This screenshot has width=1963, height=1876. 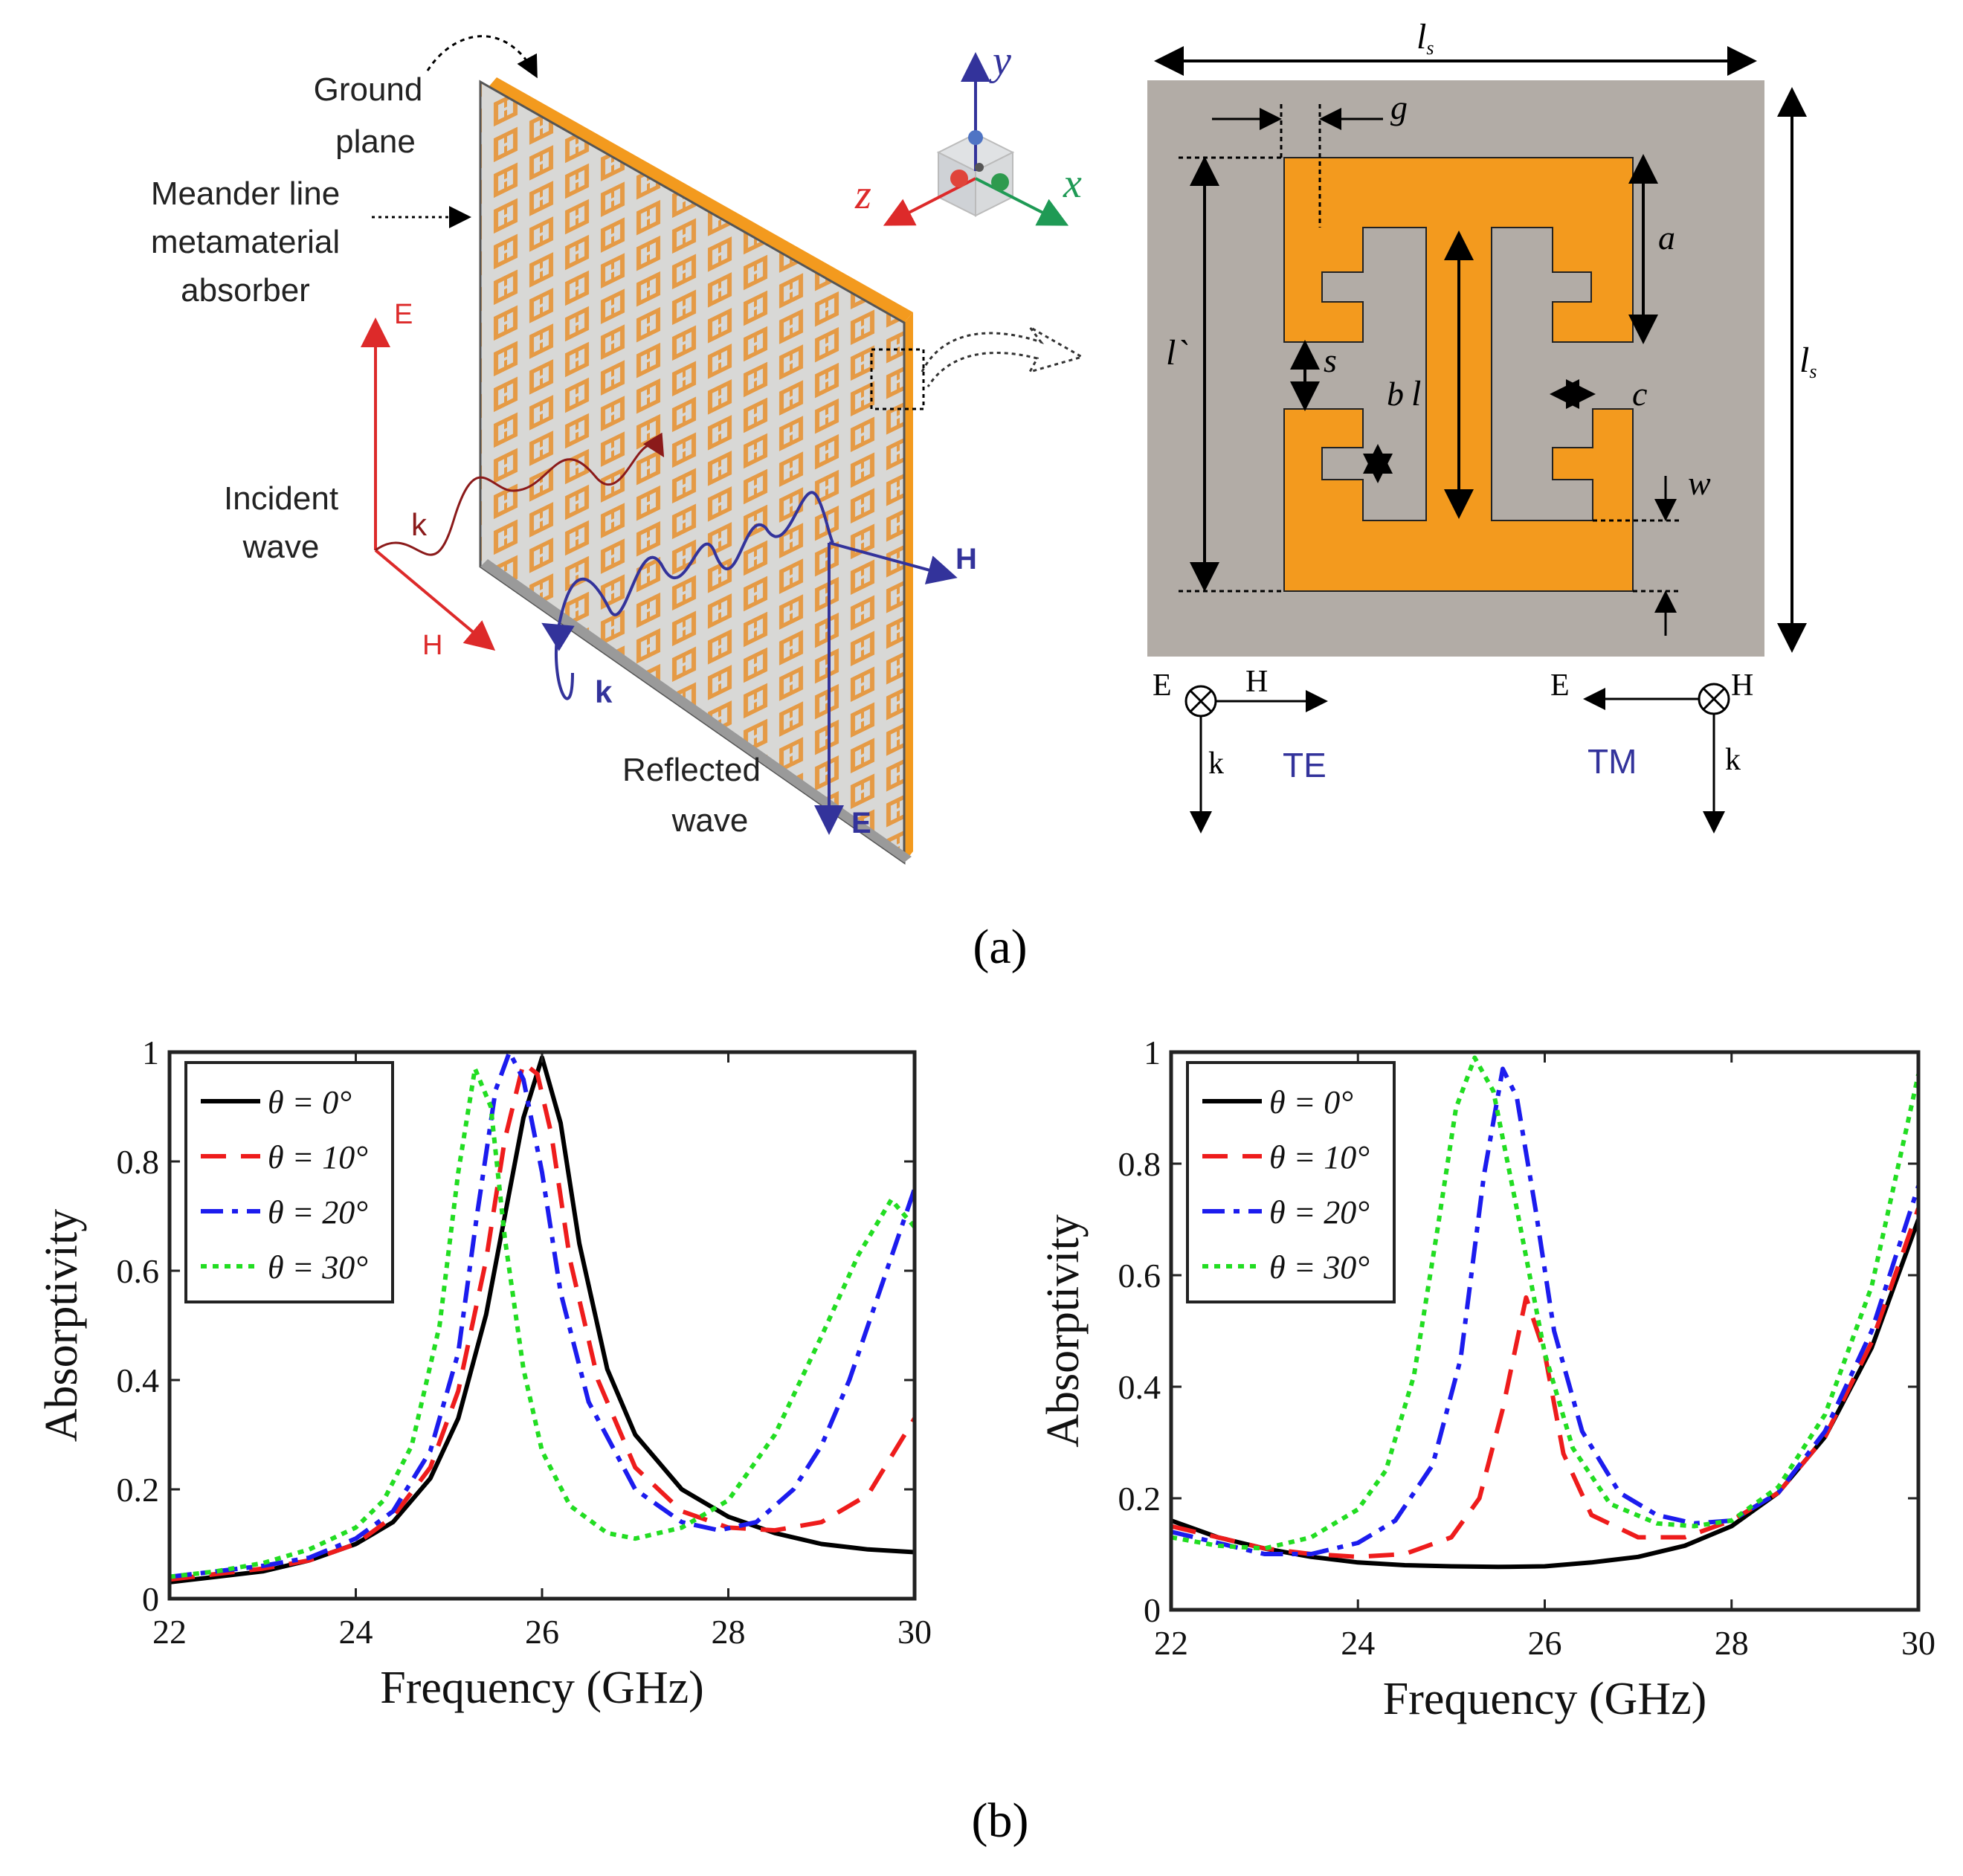 I want to click on s-label: s, so click(x=1330, y=360).